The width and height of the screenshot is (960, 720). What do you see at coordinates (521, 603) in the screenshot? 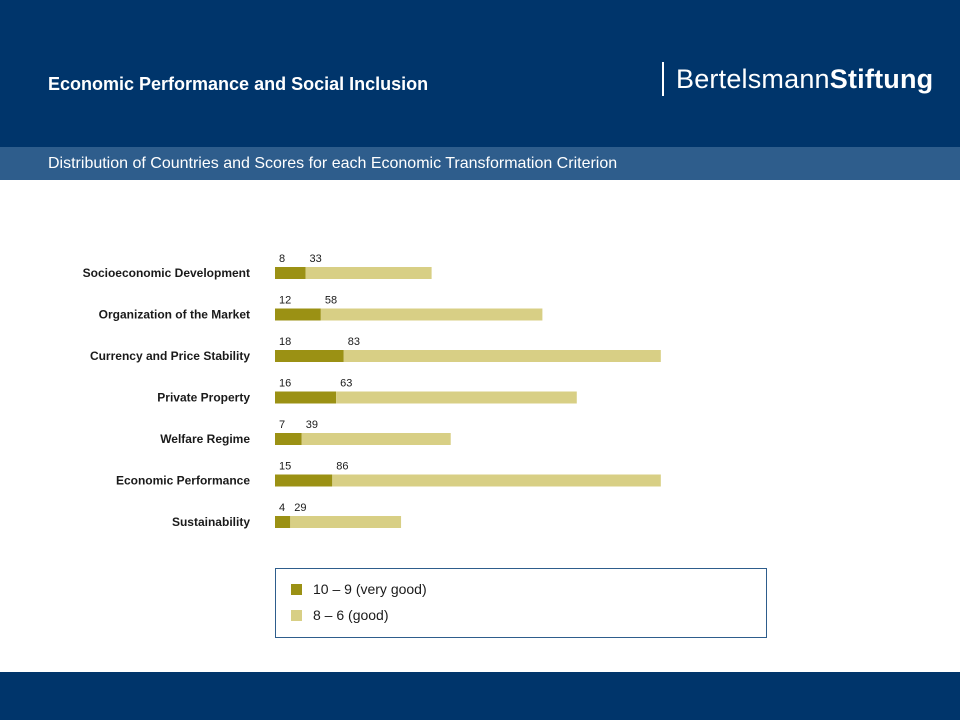
I see `chart-legend: 10 – 9 (very good) 8 – 6 (good)` at bounding box center [521, 603].